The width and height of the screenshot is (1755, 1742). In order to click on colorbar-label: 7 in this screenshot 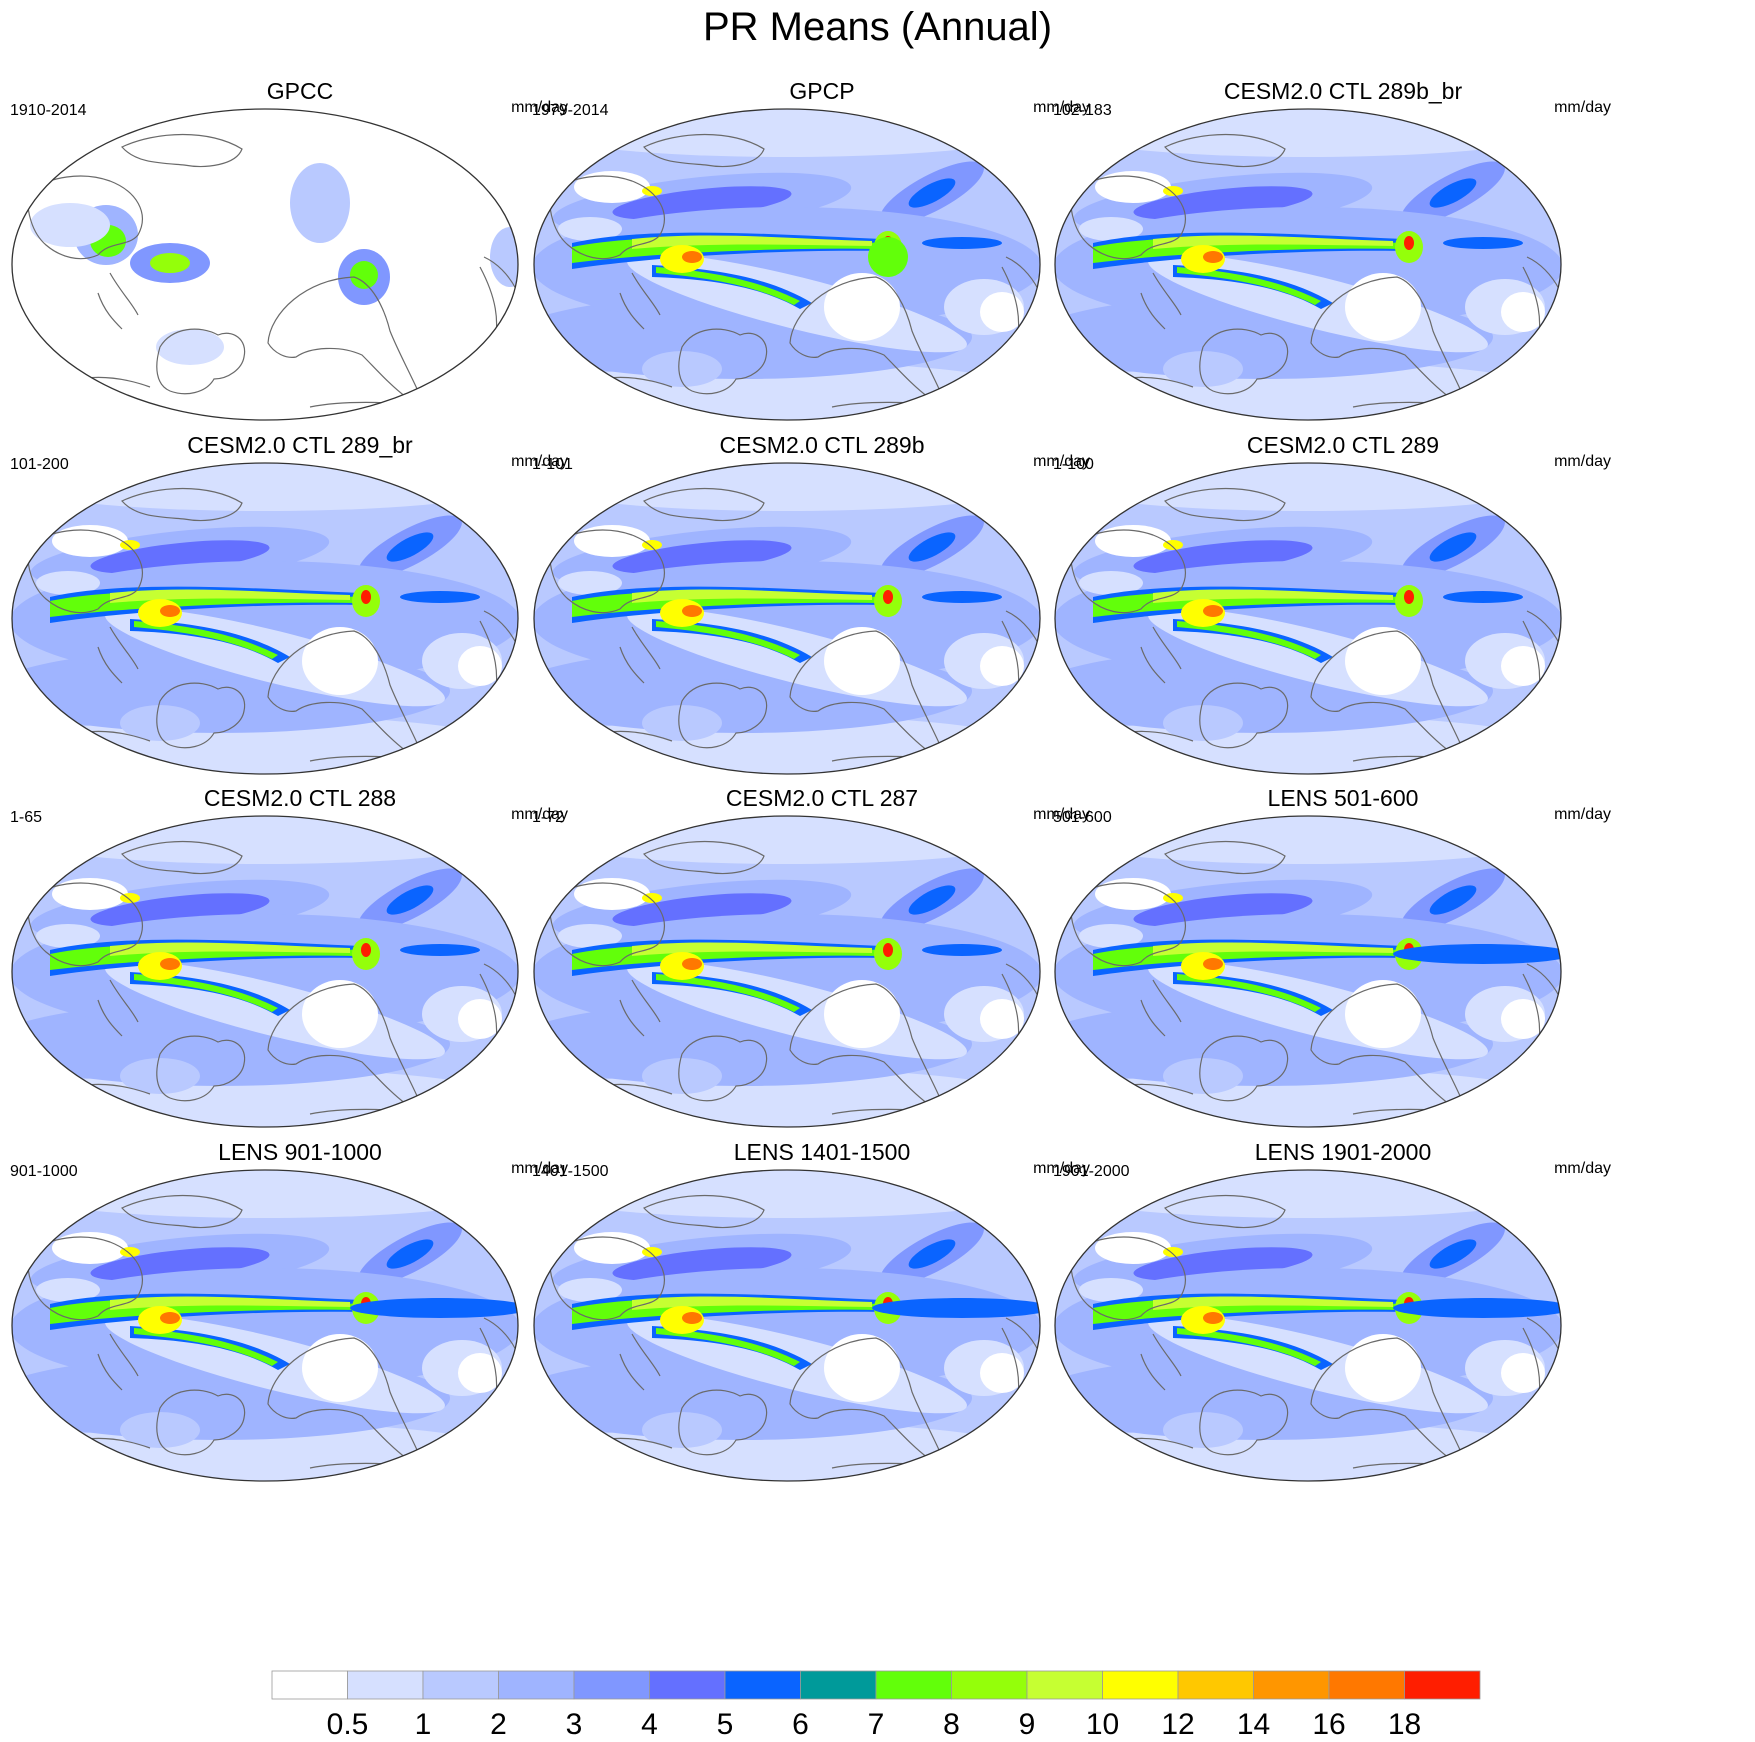, I will do `click(876, 1724)`.